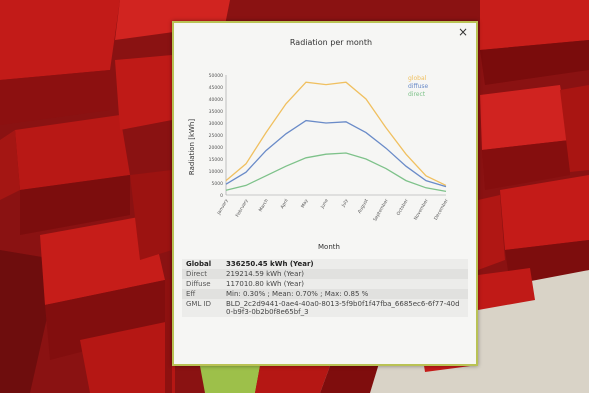  I want to click on y-tick-label: 0, so click(221, 196).